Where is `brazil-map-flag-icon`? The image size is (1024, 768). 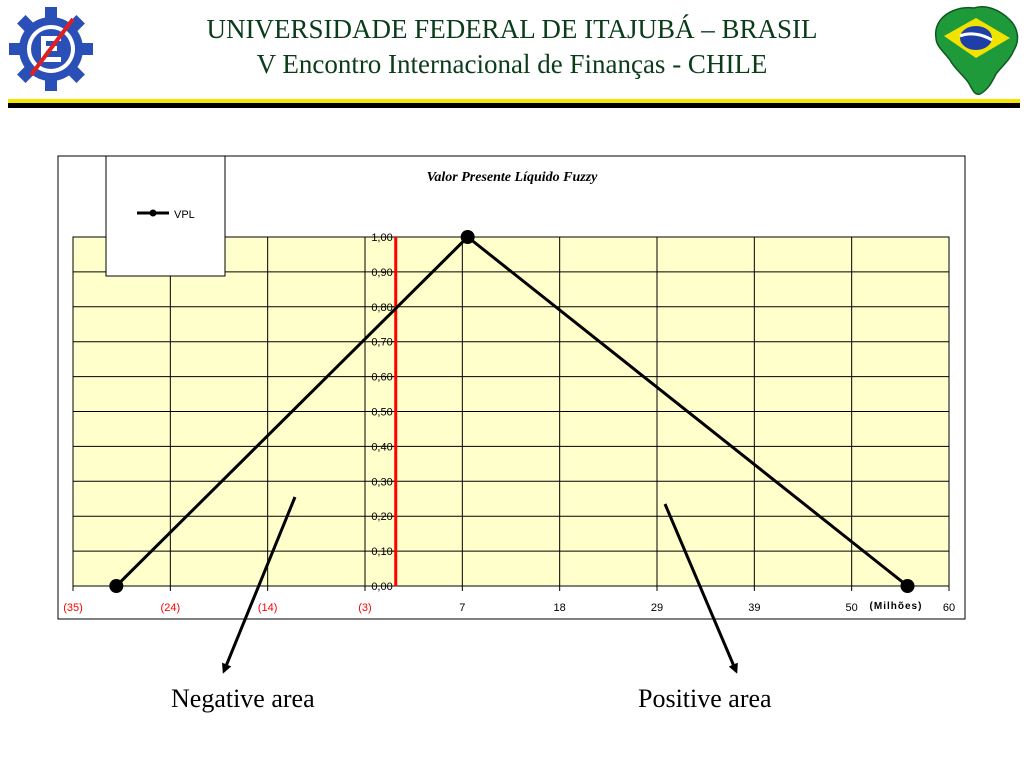 brazil-map-flag-icon is located at coordinates (976, 51).